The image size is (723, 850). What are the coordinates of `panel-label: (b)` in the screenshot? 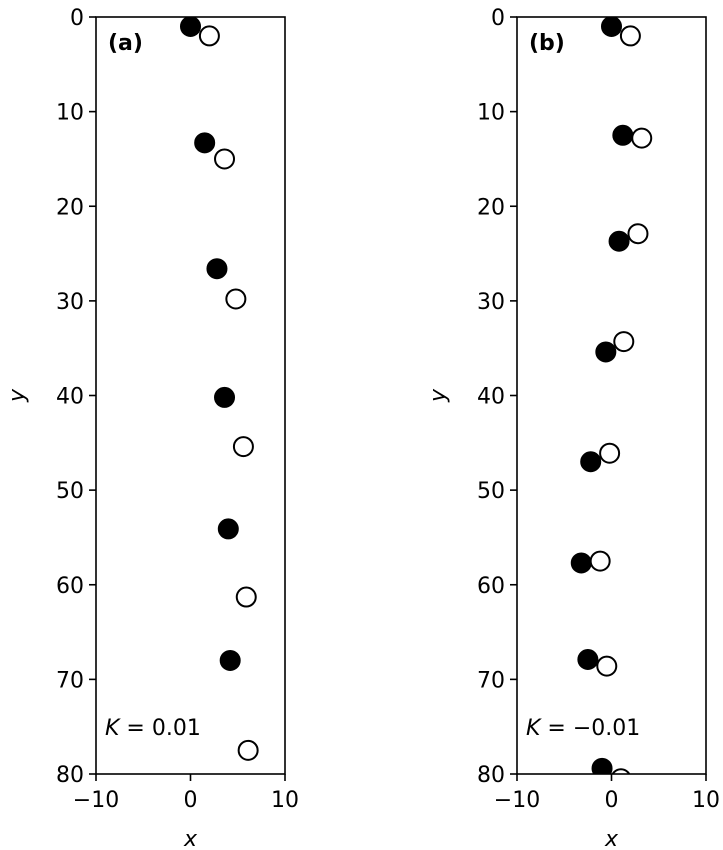 It's located at (547, 43).